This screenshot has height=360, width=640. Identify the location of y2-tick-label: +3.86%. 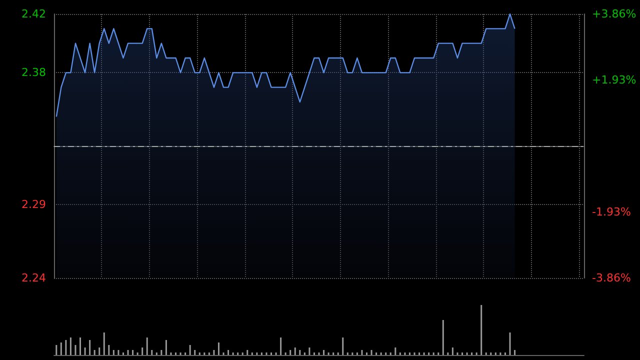
(614, 14).